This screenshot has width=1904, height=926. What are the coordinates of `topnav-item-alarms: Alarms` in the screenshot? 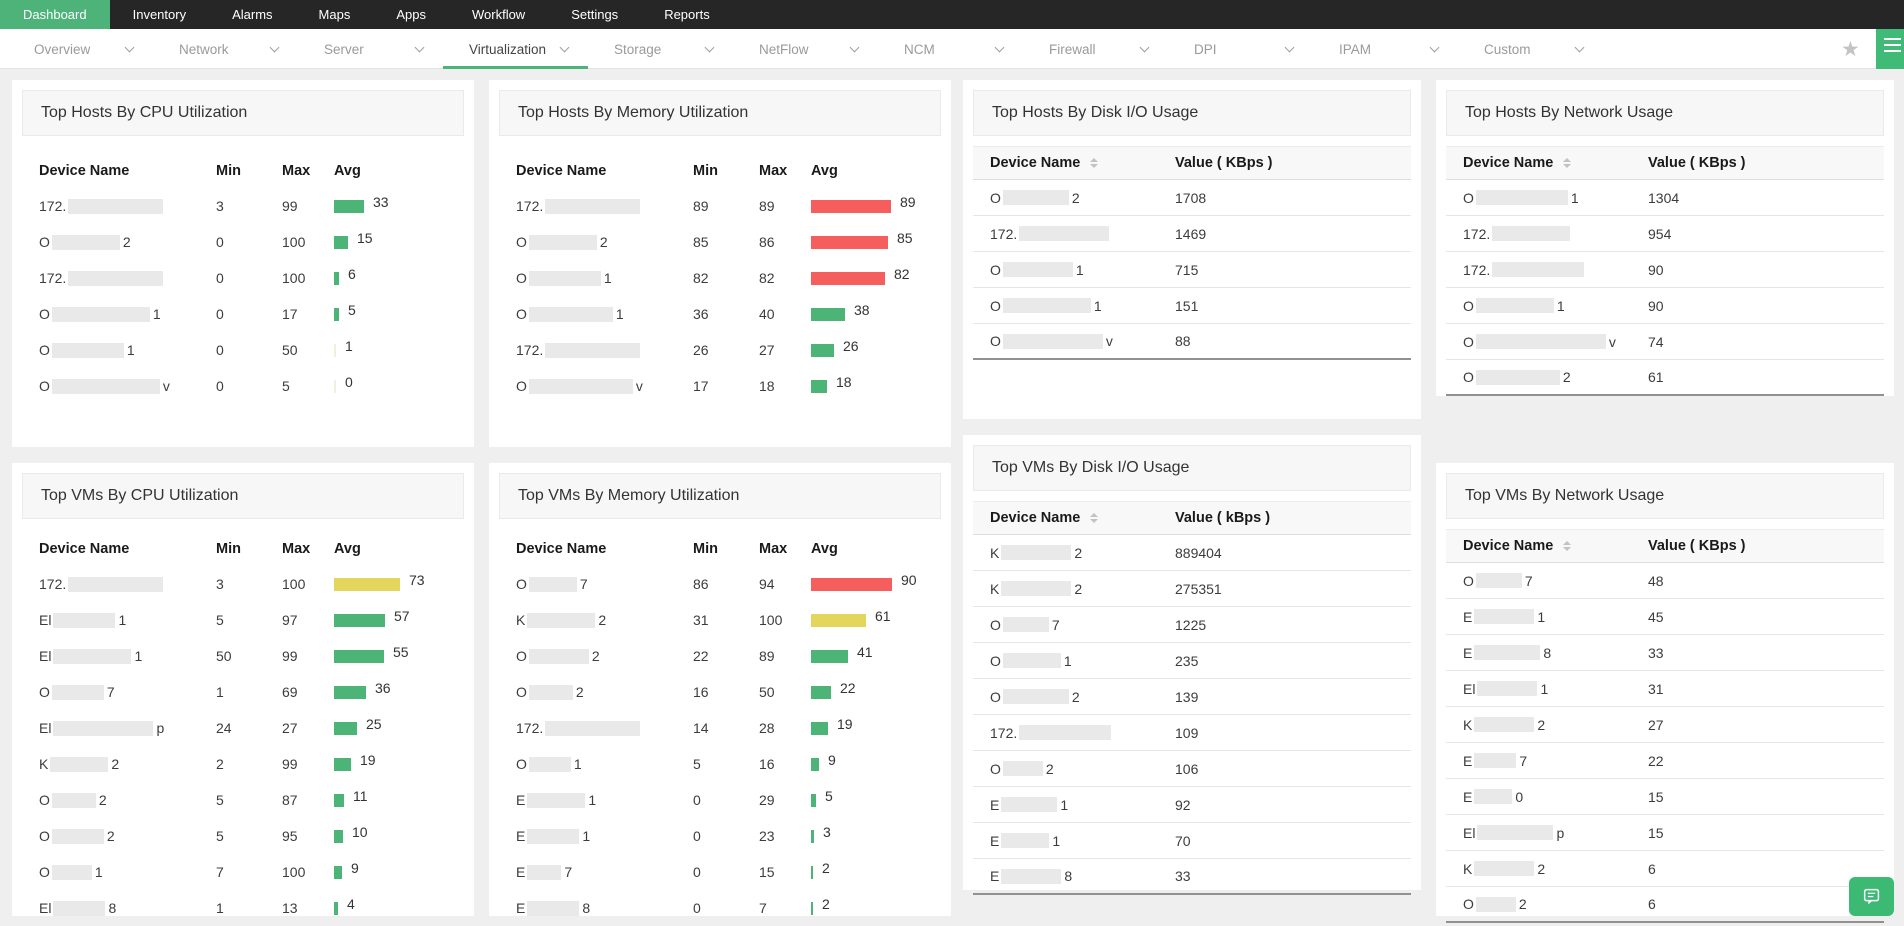 It's located at (252, 14).